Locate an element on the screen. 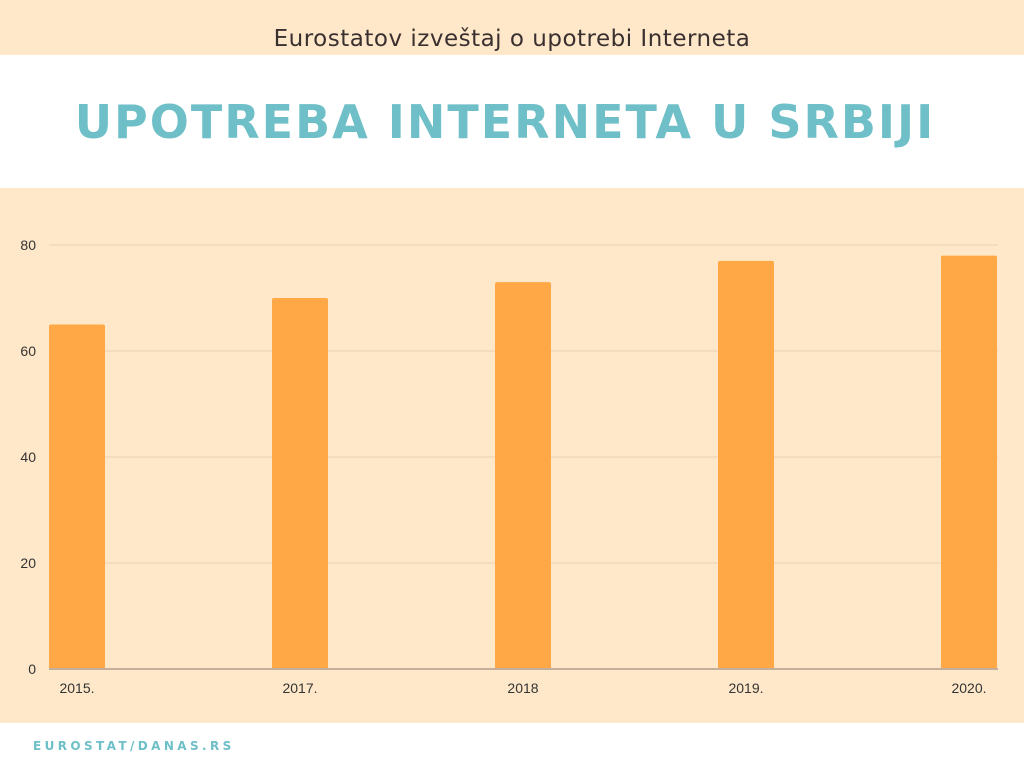 This screenshot has height=768, width=1024. y-tick-label: 20 is located at coordinates (28, 563).